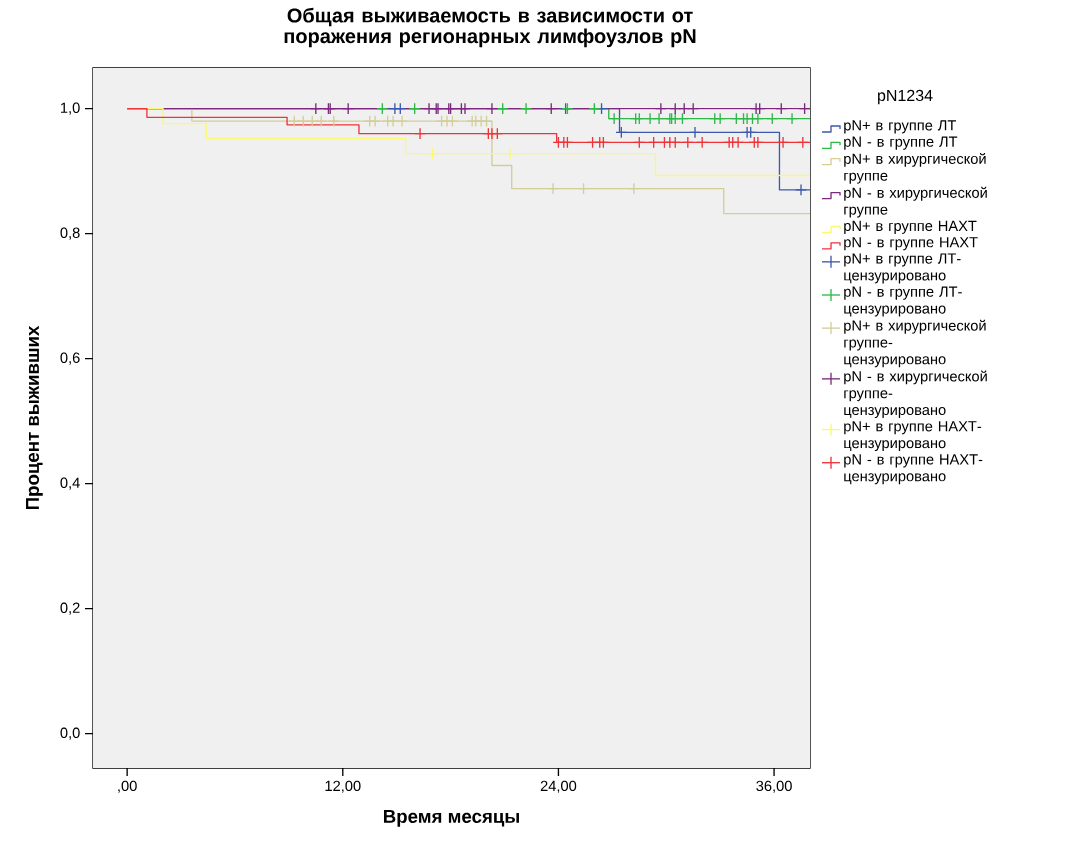  I want to click on x-tick-label: 12,00, so click(343, 786).